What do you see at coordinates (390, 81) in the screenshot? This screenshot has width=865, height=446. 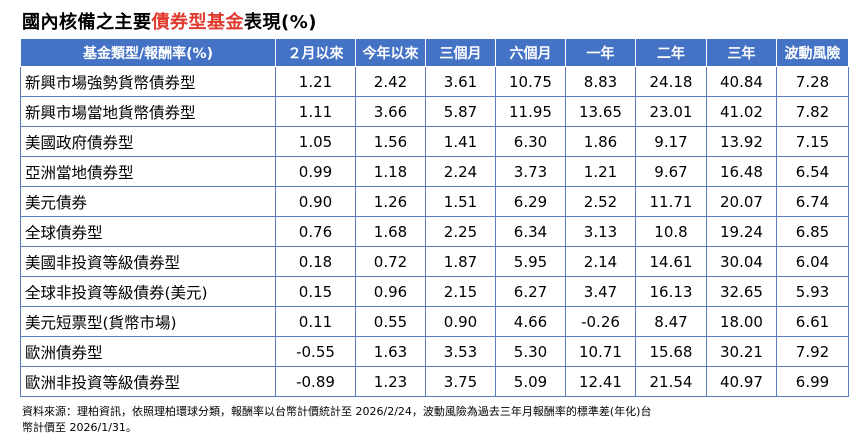 I see `value-cell: 2.42` at bounding box center [390, 81].